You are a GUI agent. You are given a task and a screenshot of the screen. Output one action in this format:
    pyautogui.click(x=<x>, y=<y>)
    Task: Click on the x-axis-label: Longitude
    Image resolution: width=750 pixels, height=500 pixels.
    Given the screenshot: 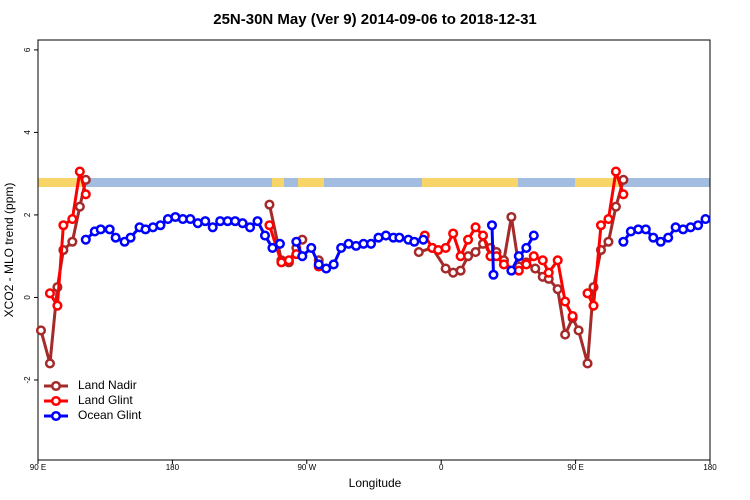 What is the action you would take?
    pyautogui.click(x=375, y=483)
    